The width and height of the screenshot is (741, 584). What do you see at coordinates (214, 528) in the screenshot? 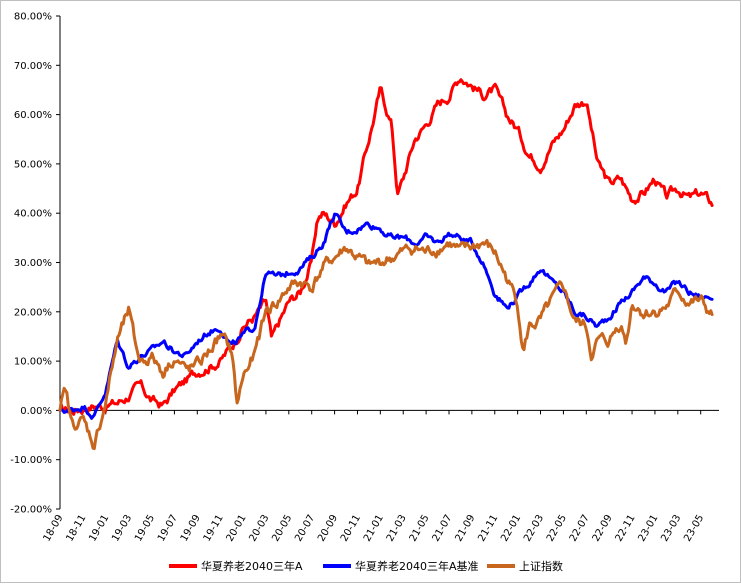
I see `x-tick-label: 19-11` at bounding box center [214, 528].